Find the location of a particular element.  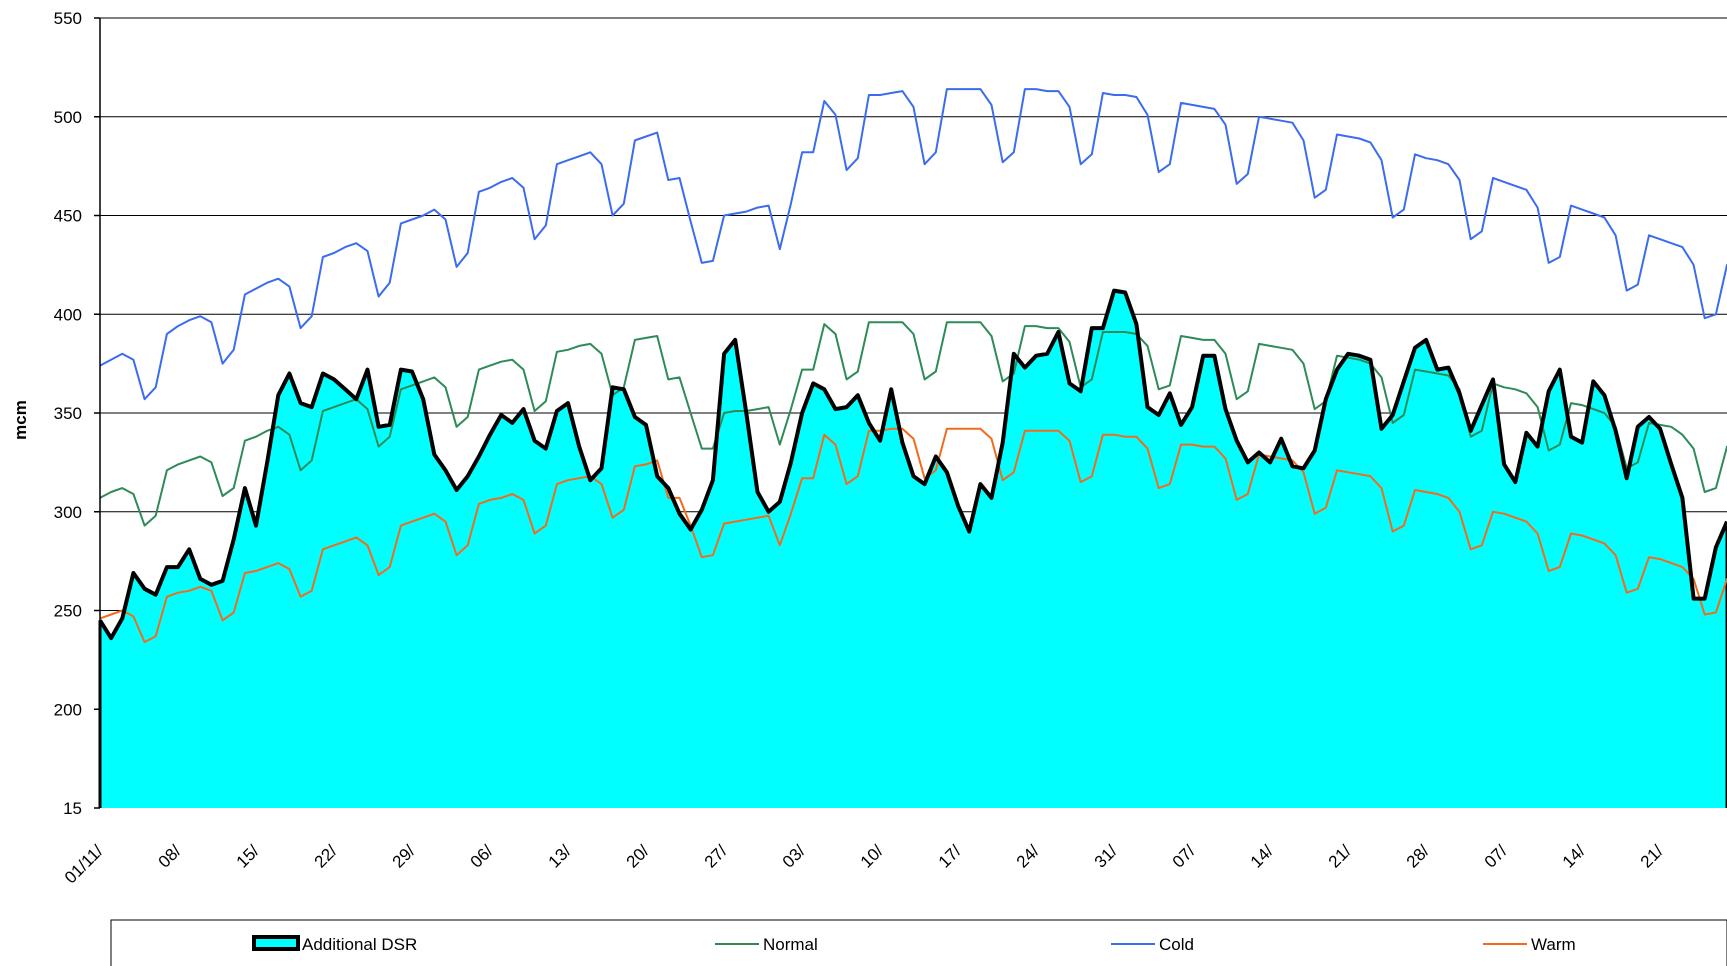

legend: Additional DSR Normal Cold Warm is located at coordinates (918, 942).